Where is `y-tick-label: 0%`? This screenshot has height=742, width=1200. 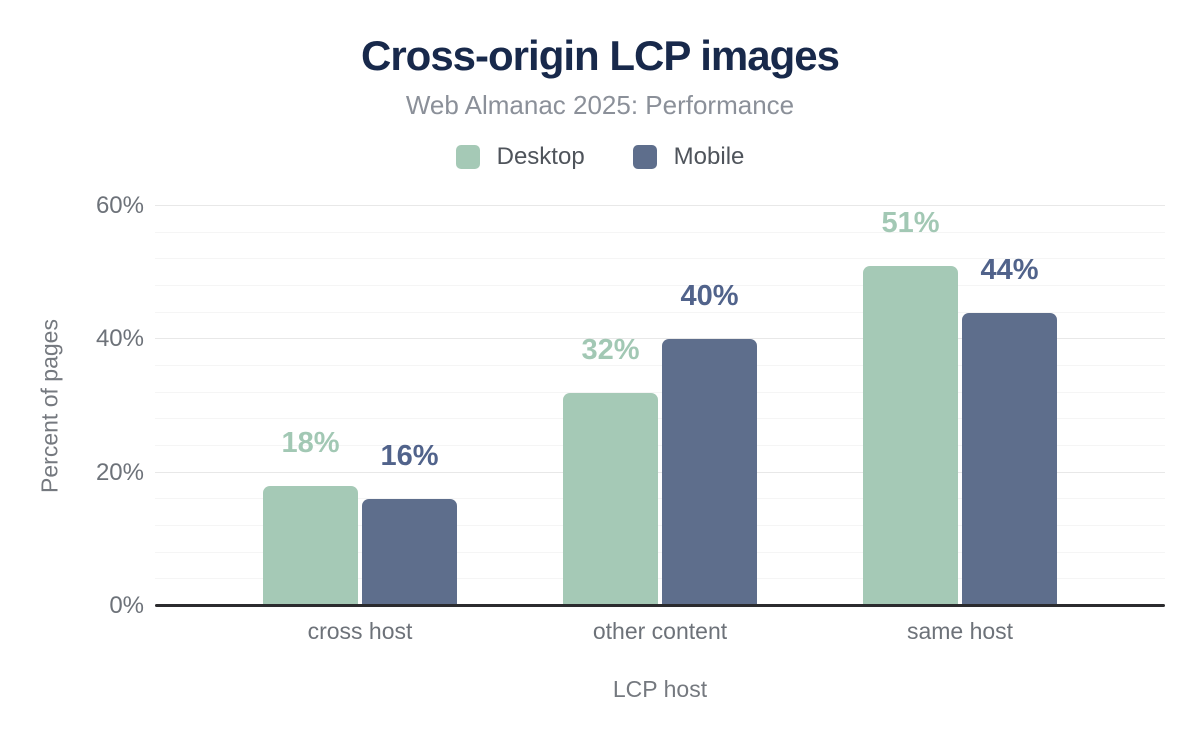
y-tick-label: 0% is located at coordinates (126, 605).